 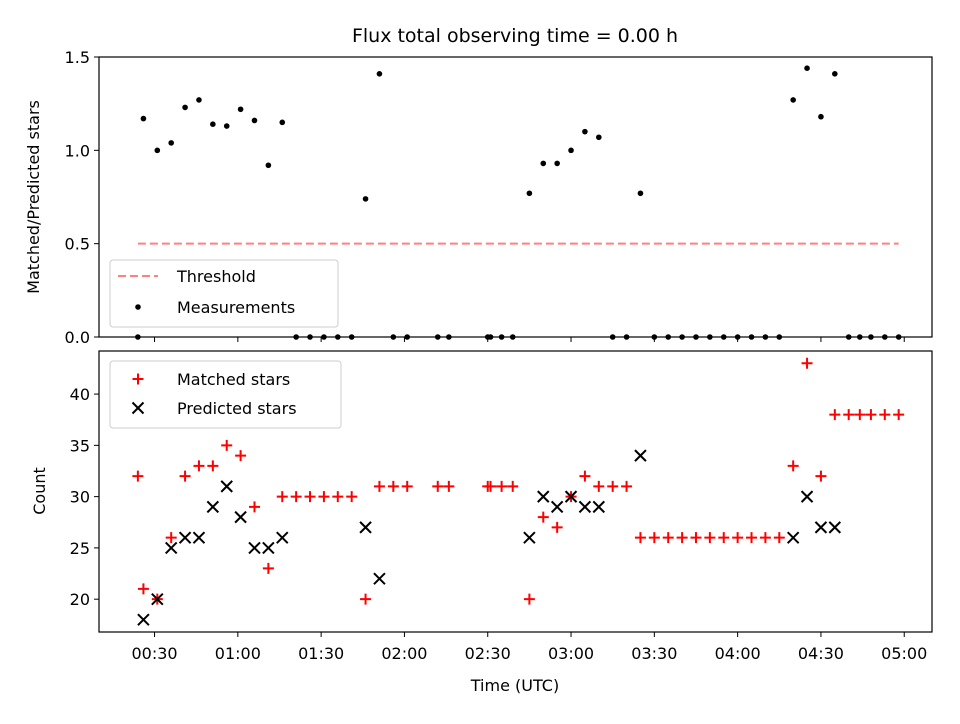 What do you see at coordinates (236, 307) in the screenshot?
I see `legend-measurements-label: Measurements` at bounding box center [236, 307].